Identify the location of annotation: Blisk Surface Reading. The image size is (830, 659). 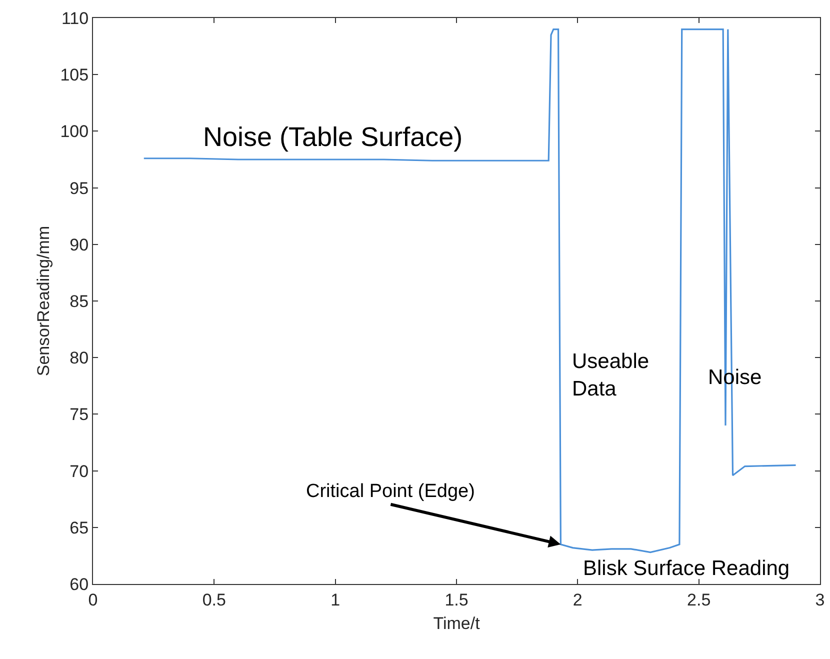
(686, 568).